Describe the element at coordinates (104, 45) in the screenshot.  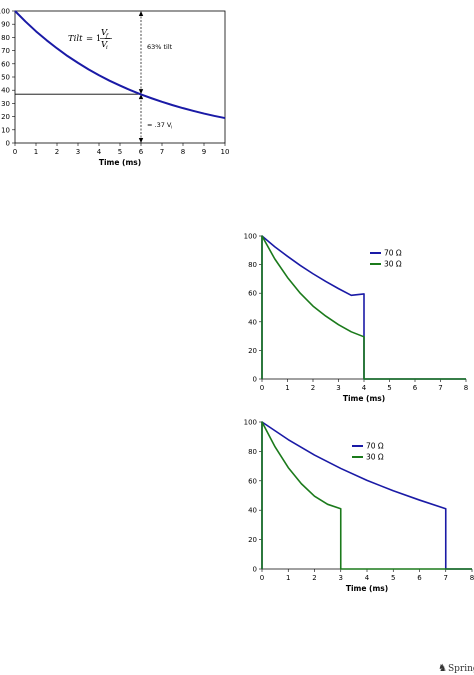
I see `formula-denominator: V` at that location.